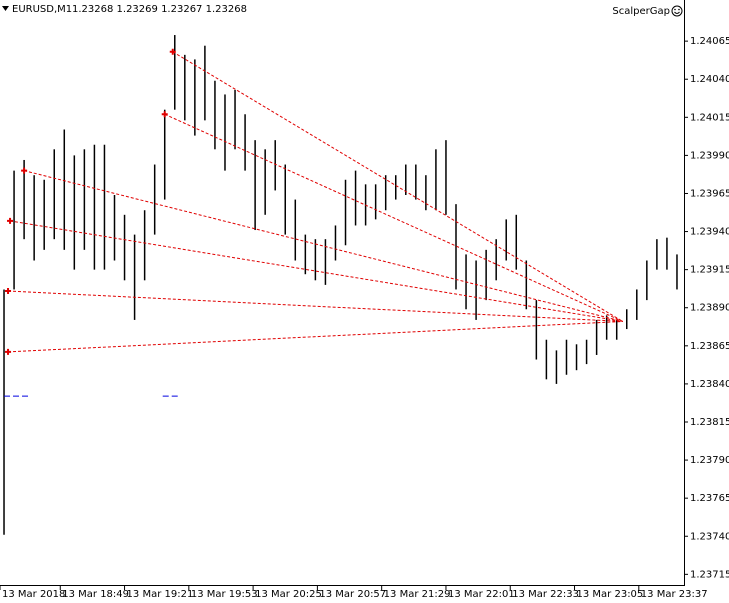 Image resolution: width=729 pixels, height=603 pixels. I want to click on y-tick-label: 1.23840, so click(709, 384).